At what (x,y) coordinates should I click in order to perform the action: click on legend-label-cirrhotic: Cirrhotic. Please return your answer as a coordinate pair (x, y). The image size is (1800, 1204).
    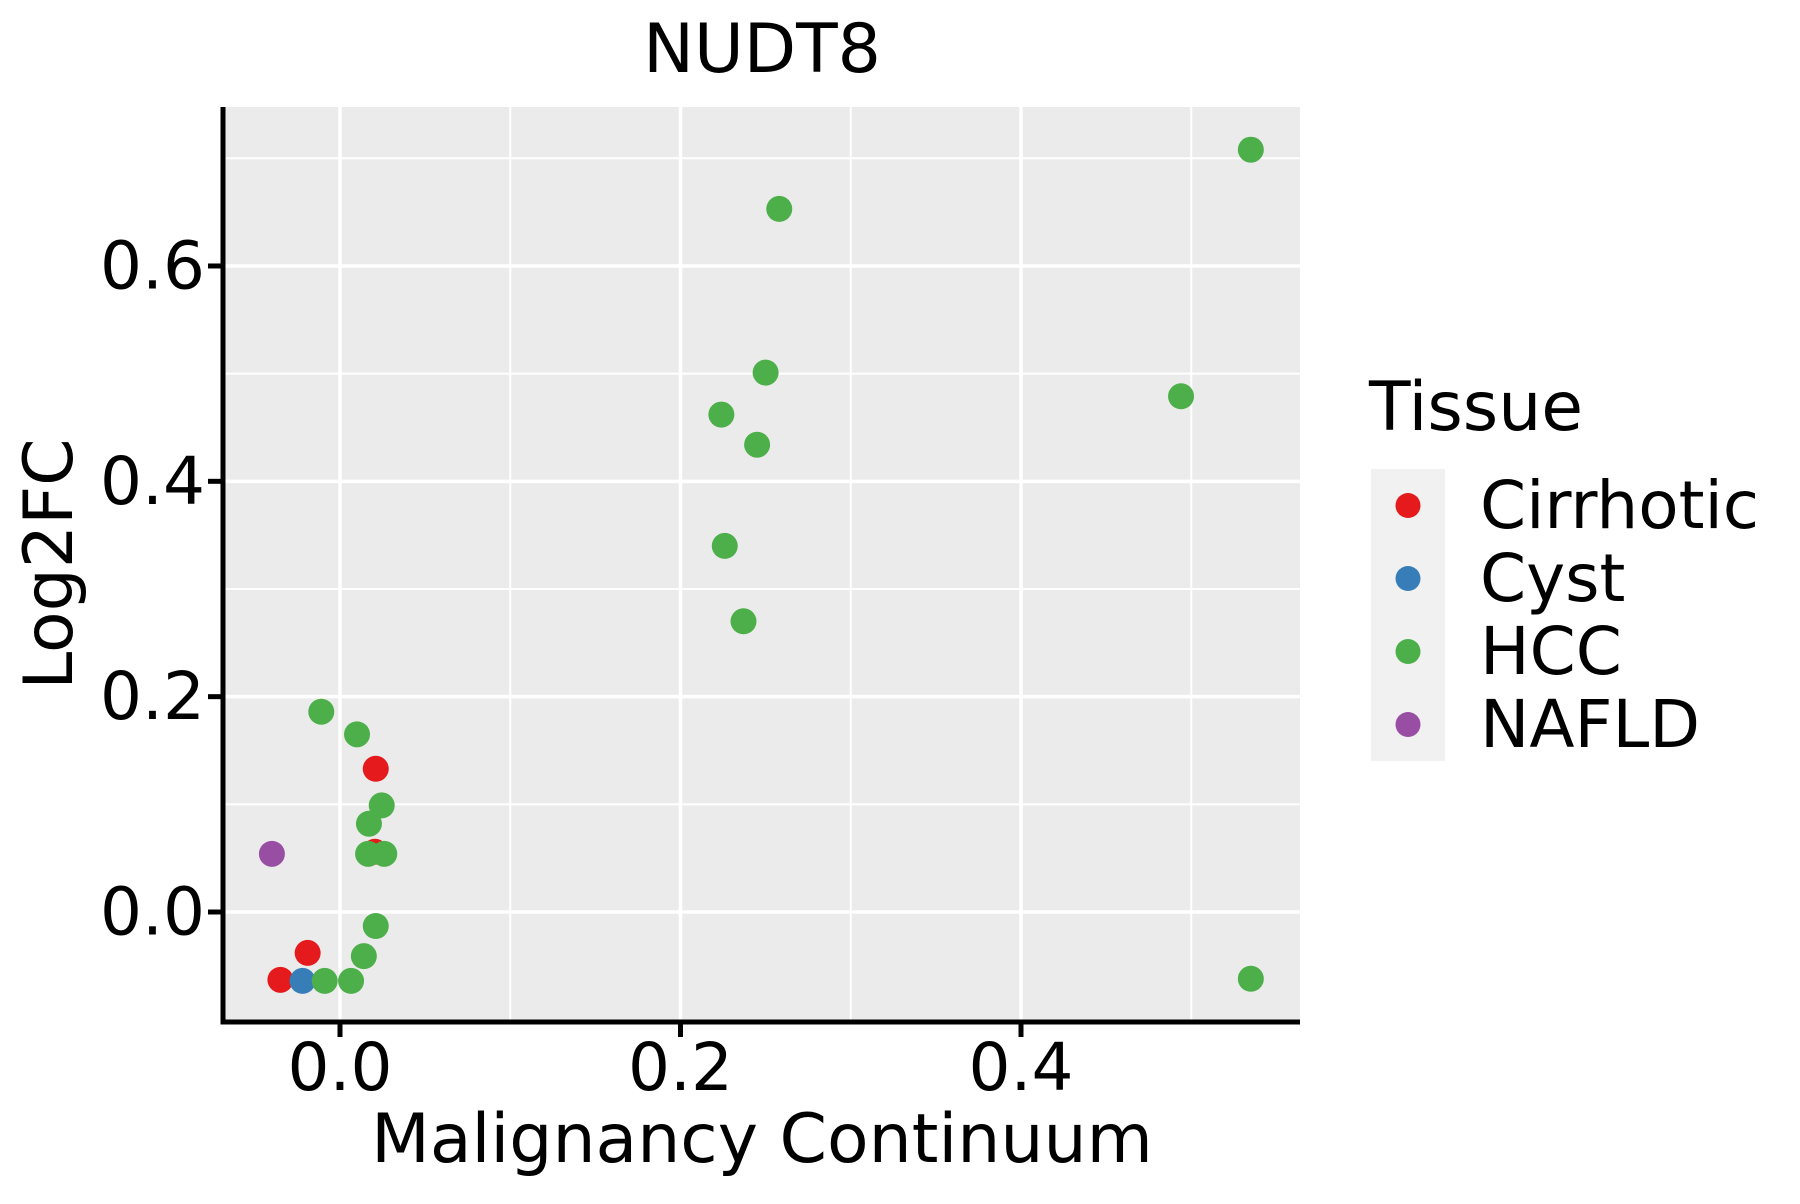
    Looking at the image, I should click on (1619, 505).